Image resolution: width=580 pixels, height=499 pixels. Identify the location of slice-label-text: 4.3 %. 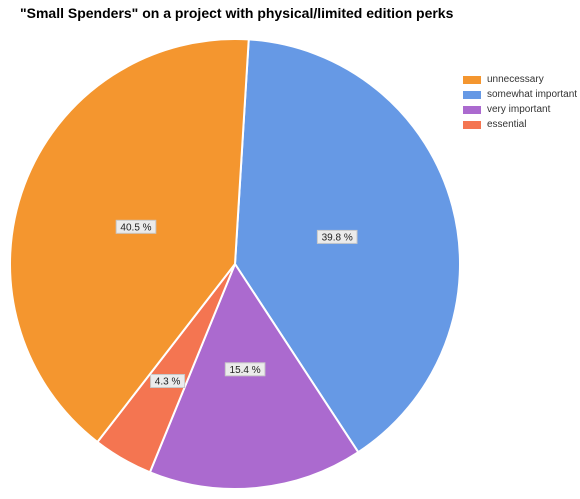
(168, 382).